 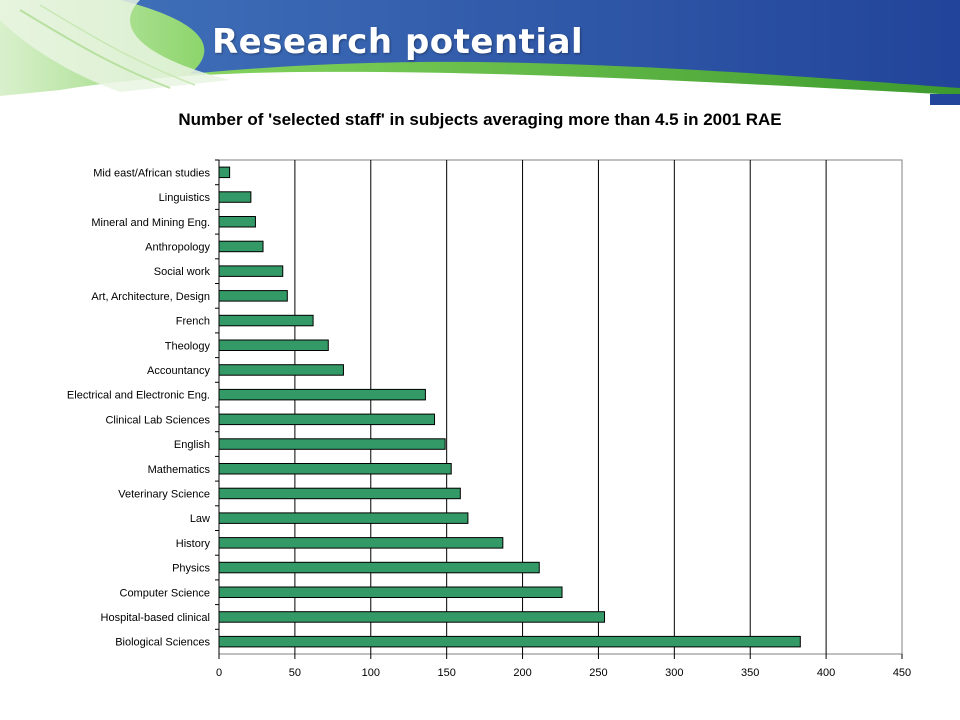 What do you see at coordinates (522, 673) in the screenshot?
I see `x-tick-label: 200` at bounding box center [522, 673].